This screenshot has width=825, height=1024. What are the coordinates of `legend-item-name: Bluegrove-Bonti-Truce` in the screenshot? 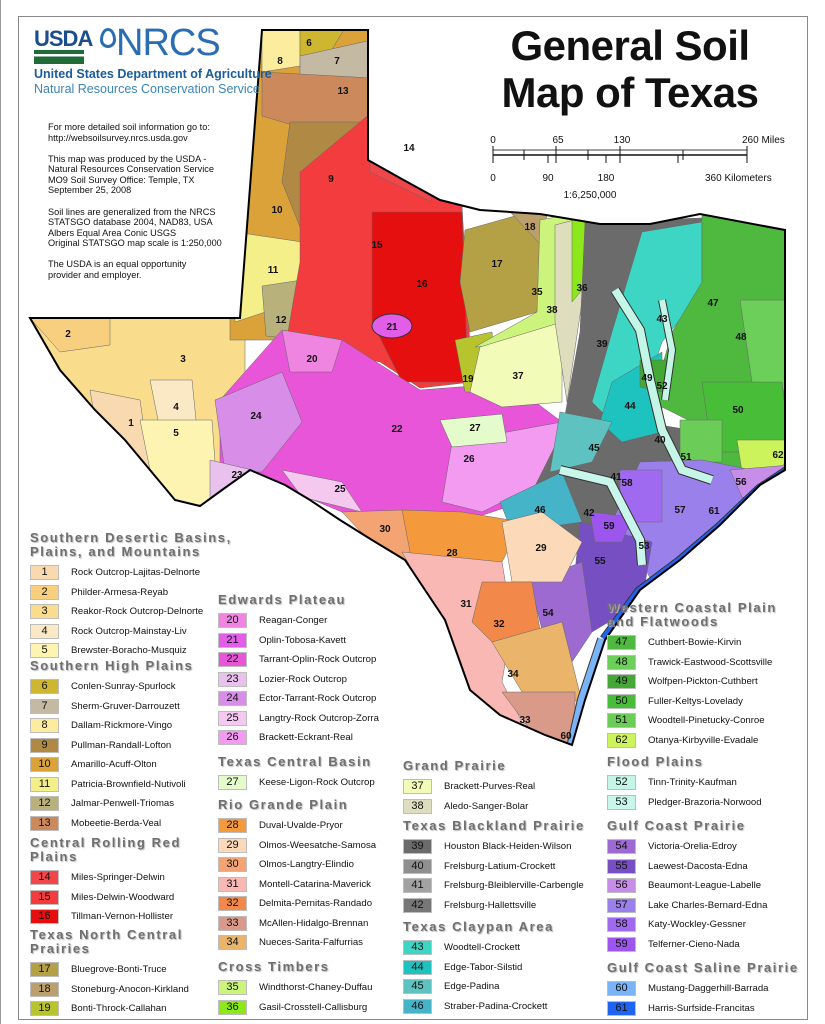 It's located at (119, 970).